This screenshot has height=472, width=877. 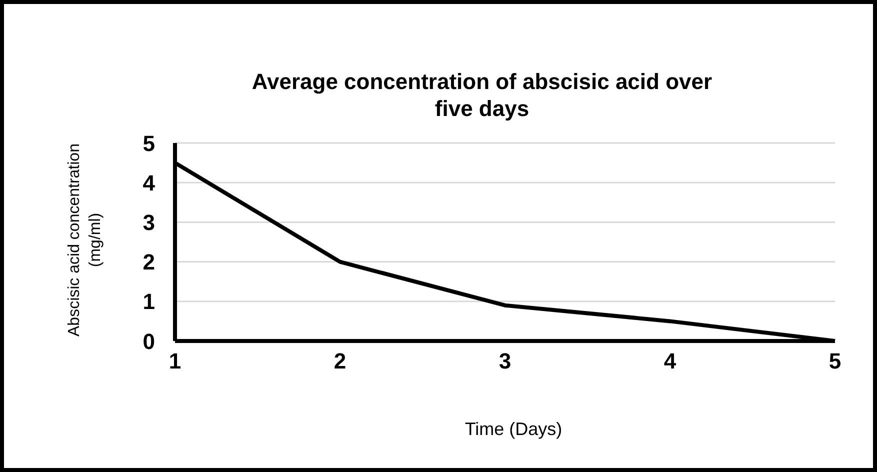 I want to click on y-tick-label: 5, so click(x=148, y=143).